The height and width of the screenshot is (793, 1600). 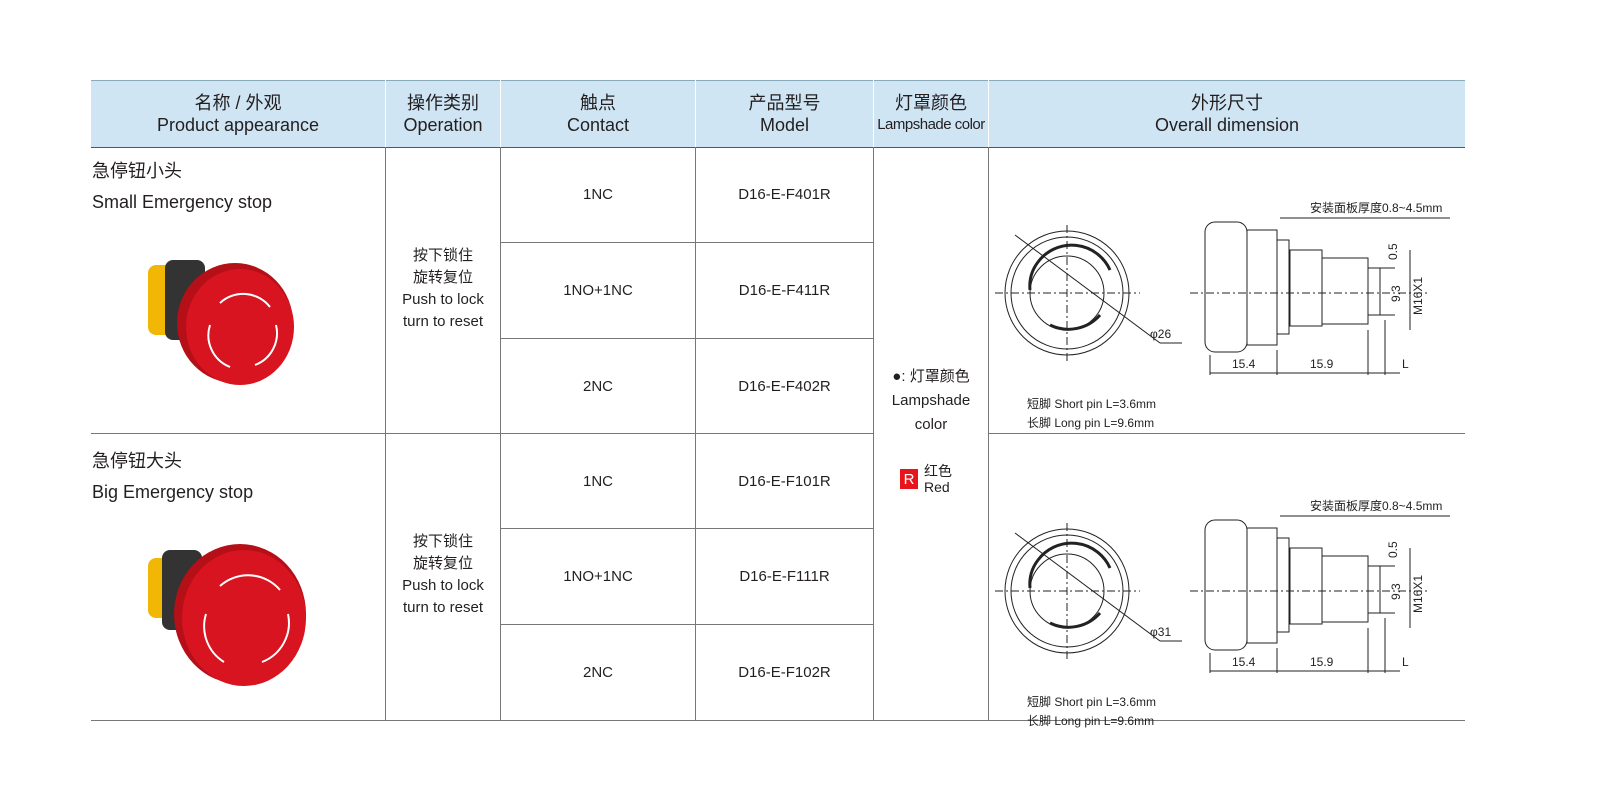 What do you see at coordinates (227, 615) in the screenshot?
I see `big-emergency-stop-image` at bounding box center [227, 615].